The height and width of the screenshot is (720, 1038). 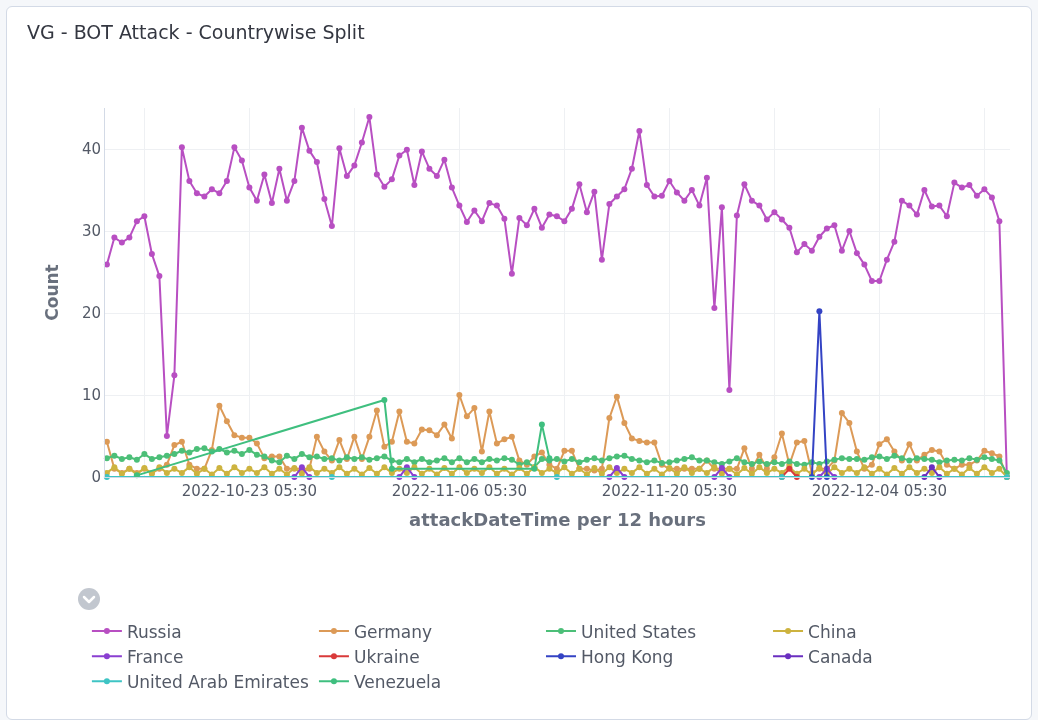 I want to click on legend-label: Germany, so click(x=393, y=631).